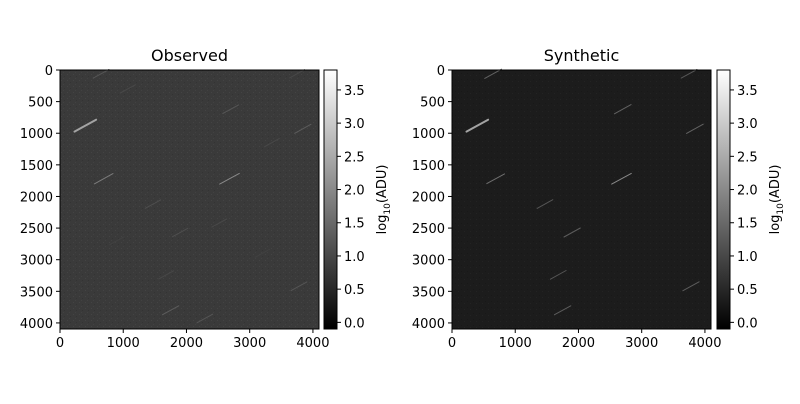  Describe the element at coordinates (582, 55) in the screenshot. I see `panel-title: Synthetic` at that location.